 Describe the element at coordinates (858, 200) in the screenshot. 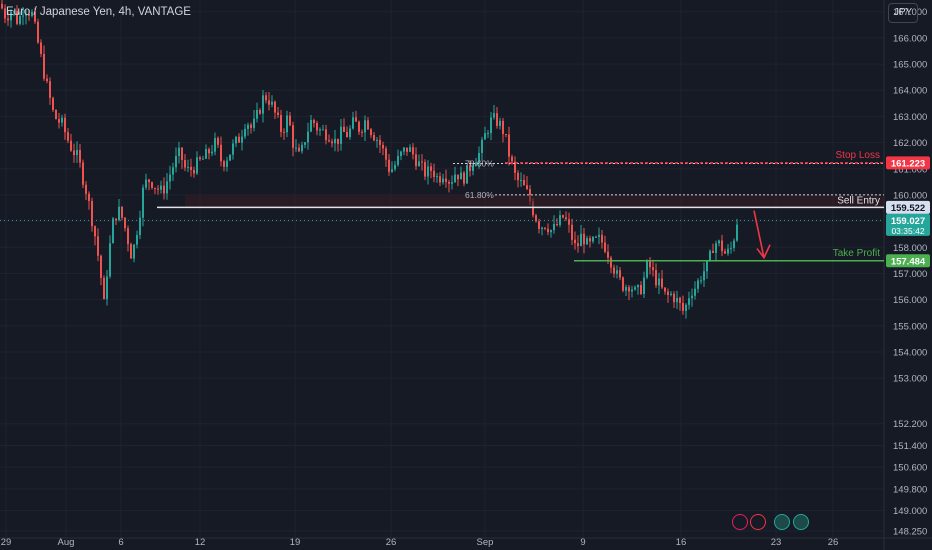

I see `sell-entry-label: Sell Entry` at that location.